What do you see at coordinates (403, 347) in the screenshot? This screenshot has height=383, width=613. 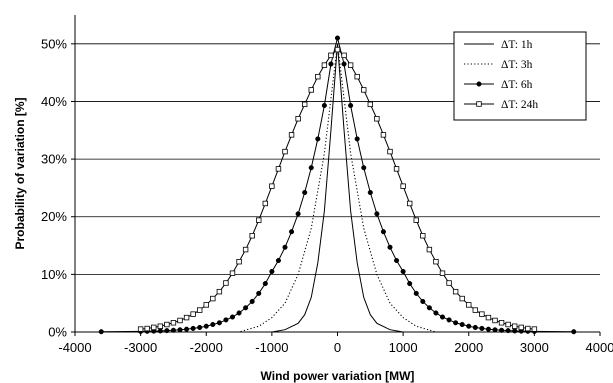 I see `x-tick-label: 1000` at bounding box center [403, 347].